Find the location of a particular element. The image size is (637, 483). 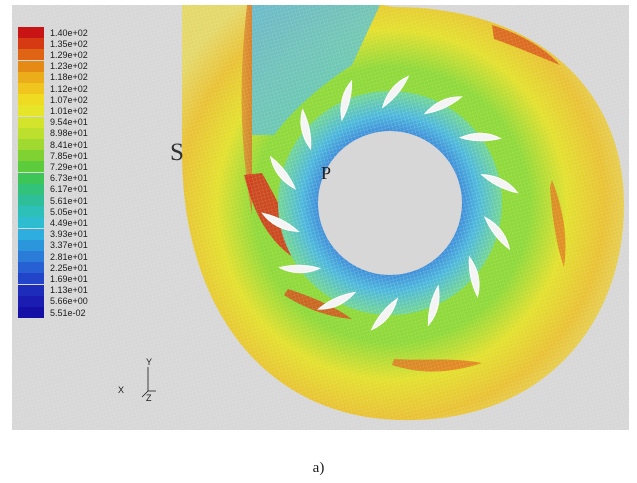

legend-entry: 2.81e+01 is located at coordinates (53, 256).